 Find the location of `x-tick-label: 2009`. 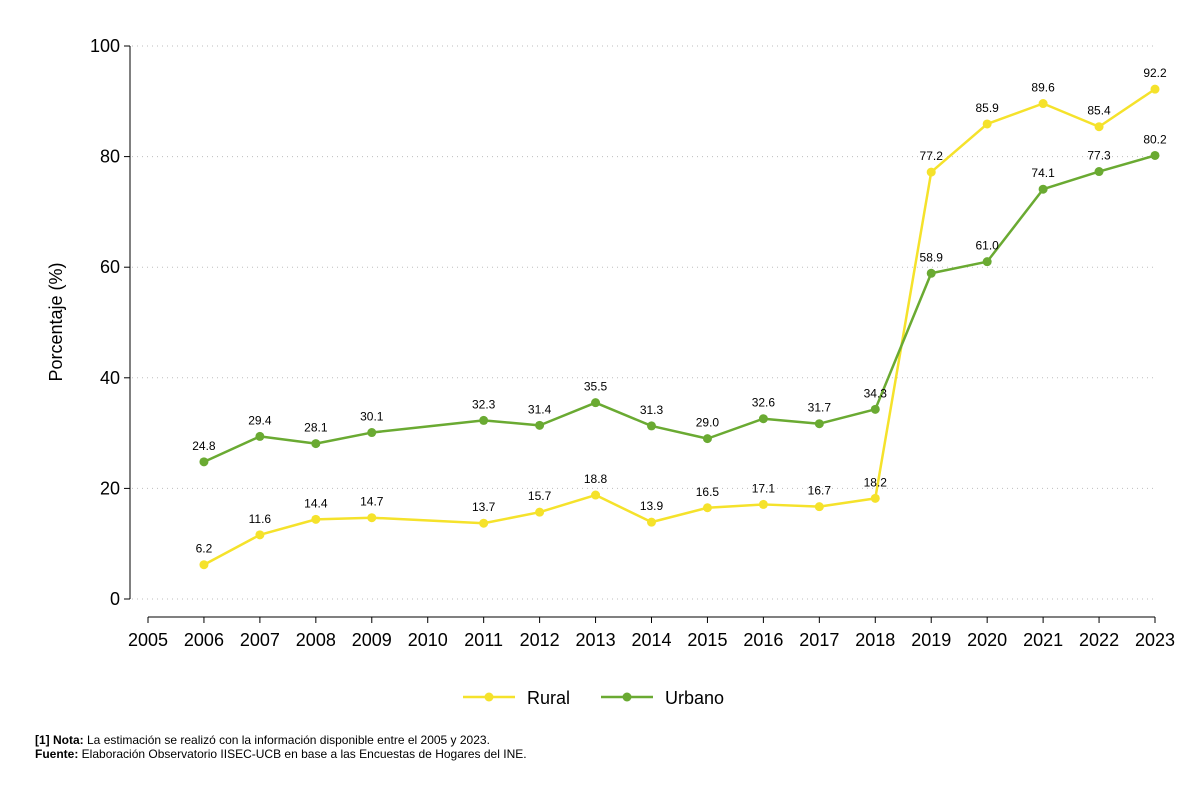

x-tick-label: 2009 is located at coordinates (372, 640).